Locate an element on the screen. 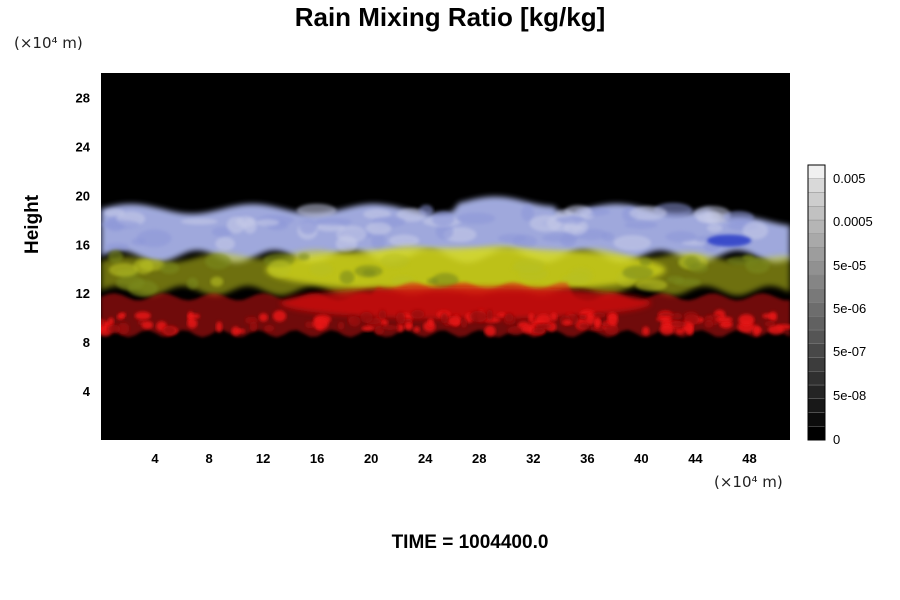 The image size is (900, 600). colorbar: 0.005 0.0005 5e-05 5e-06 5e-07 5e-08 0 is located at coordinates (840, 305).